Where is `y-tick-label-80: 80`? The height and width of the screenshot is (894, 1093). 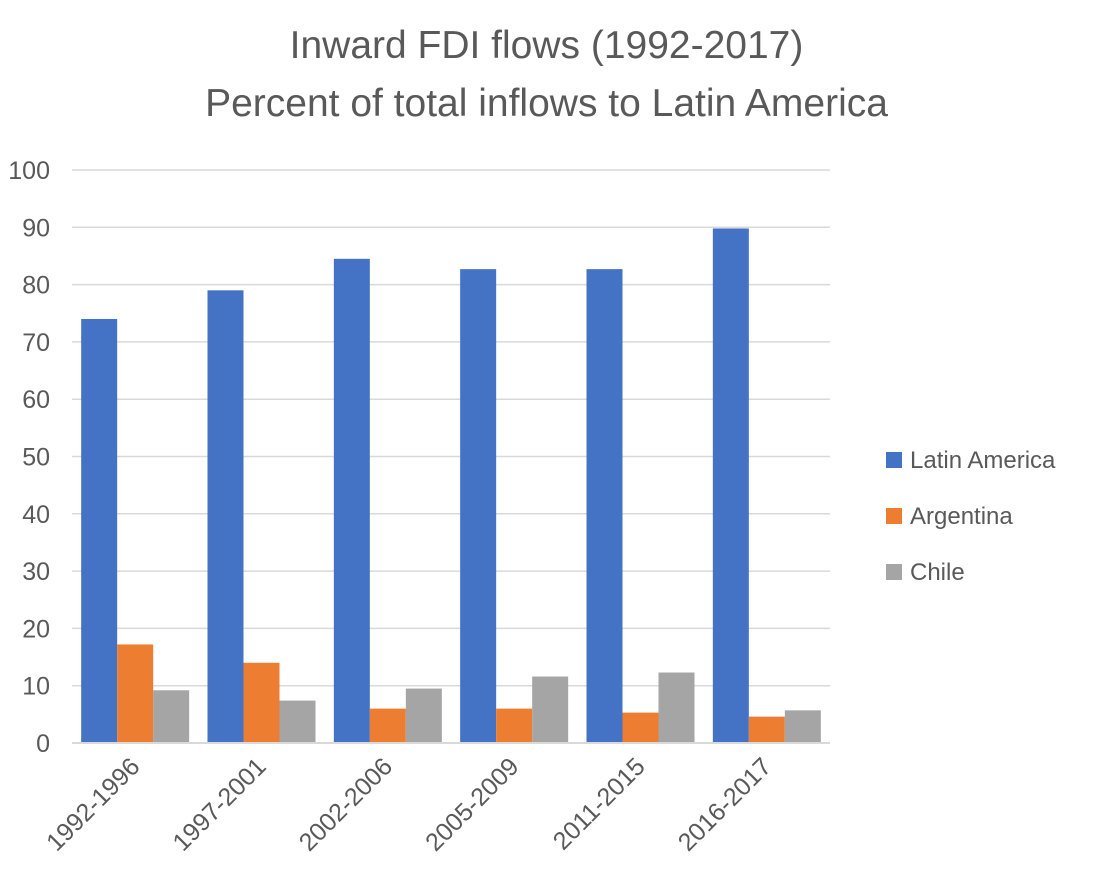 y-tick-label-80: 80 is located at coordinates (36, 286).